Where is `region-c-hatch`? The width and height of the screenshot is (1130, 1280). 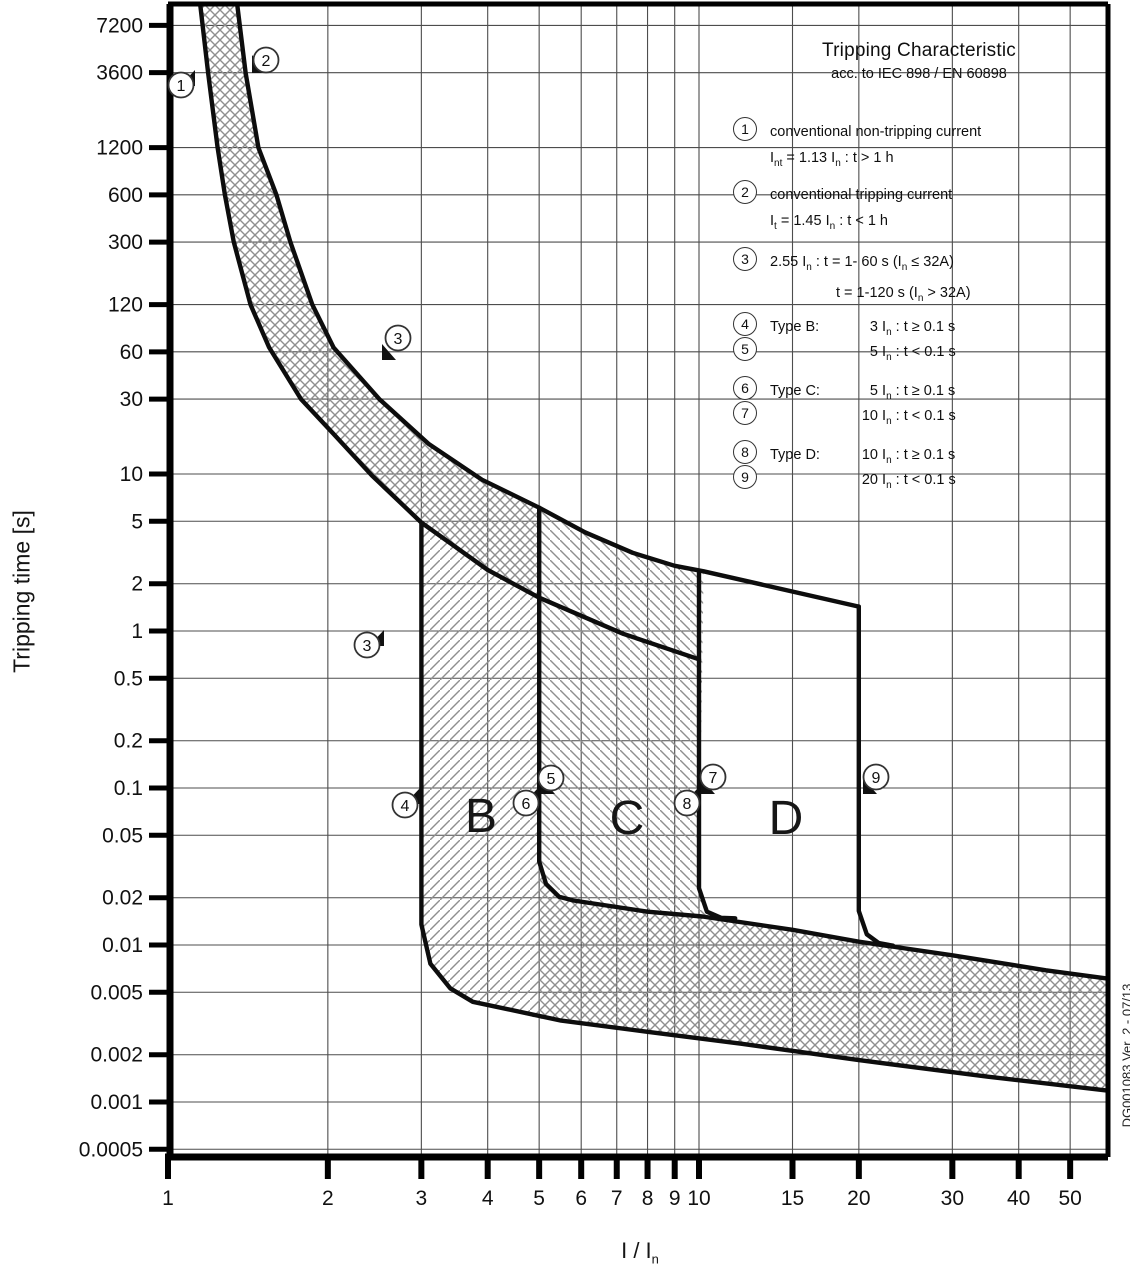 region-c-hatch is located at coordinates (637, 713).